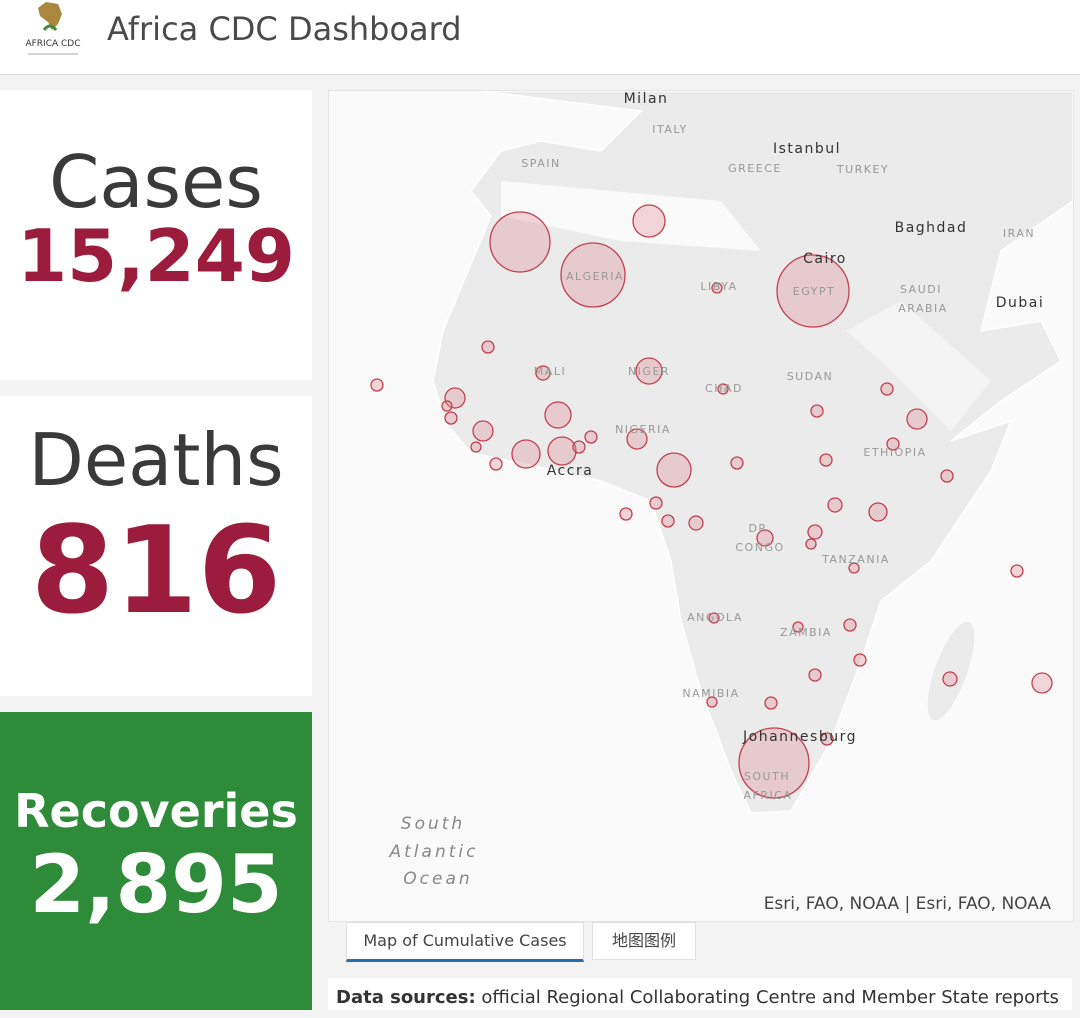  What do you see at coordinates (631, 216) in the screenshot?
I see `sea` at bounding box center [631, 216].